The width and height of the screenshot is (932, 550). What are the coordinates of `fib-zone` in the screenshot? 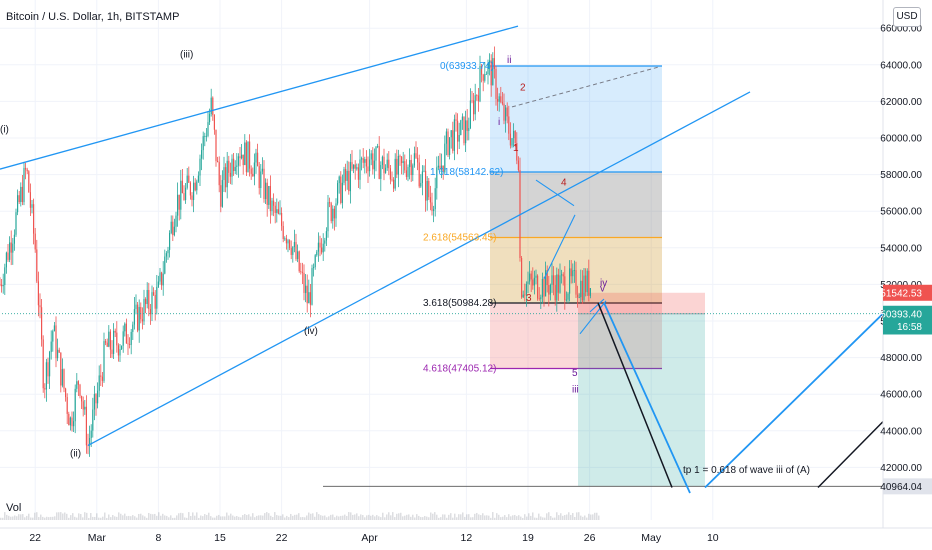 It's located at (576, 204).